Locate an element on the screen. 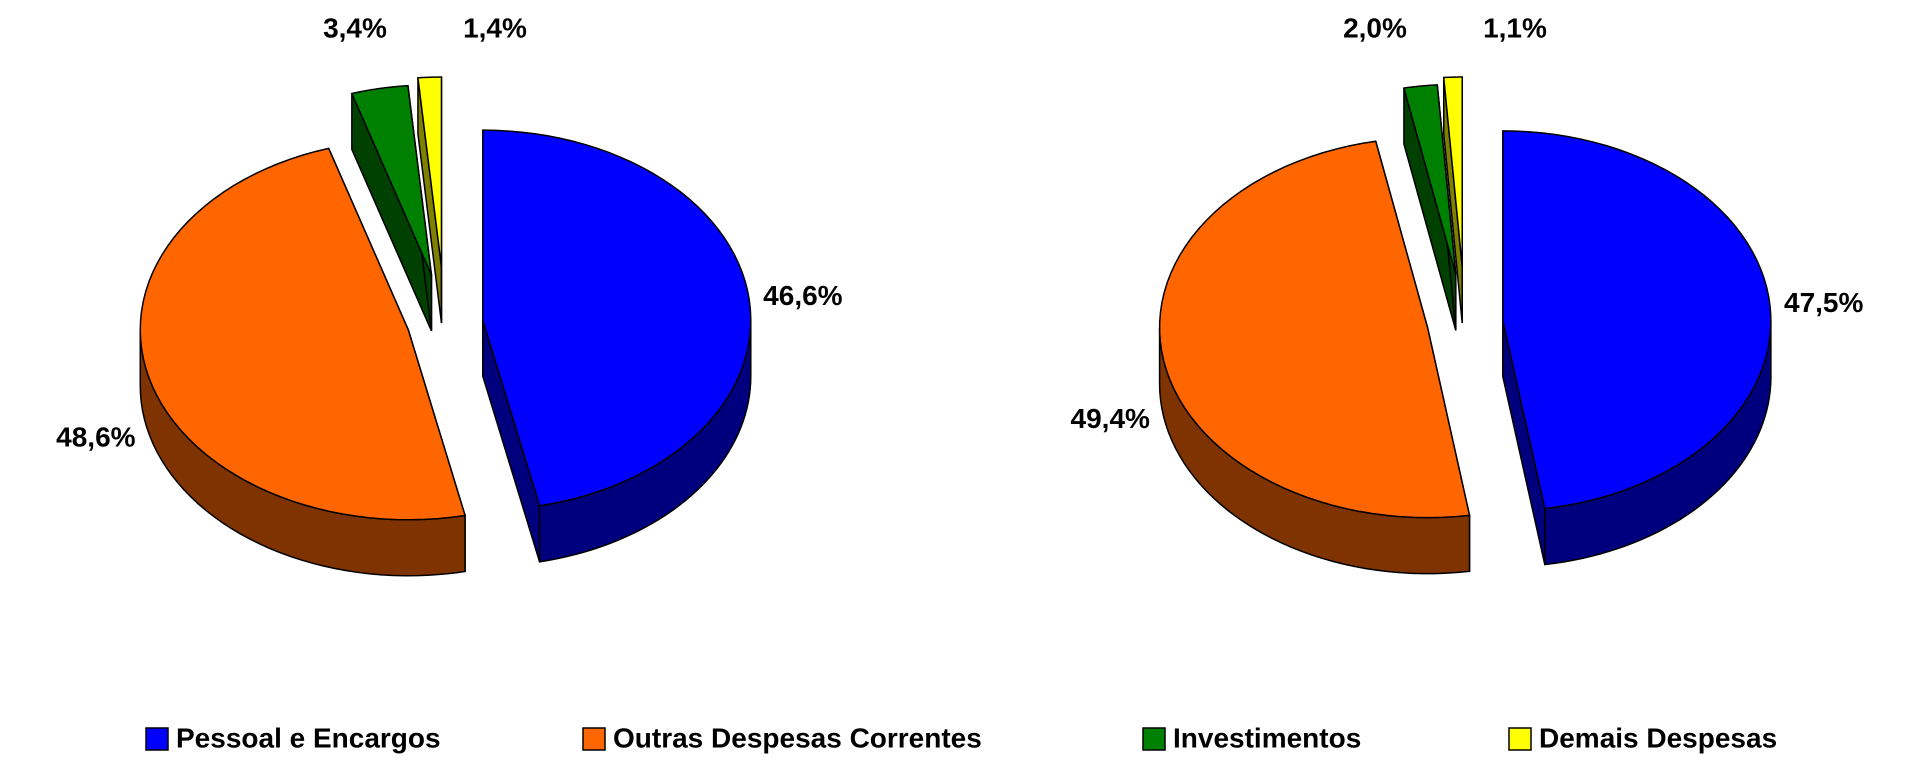 The image size is (1910, 758). data-label: 49,4% is located at coordinates (1110, 418).